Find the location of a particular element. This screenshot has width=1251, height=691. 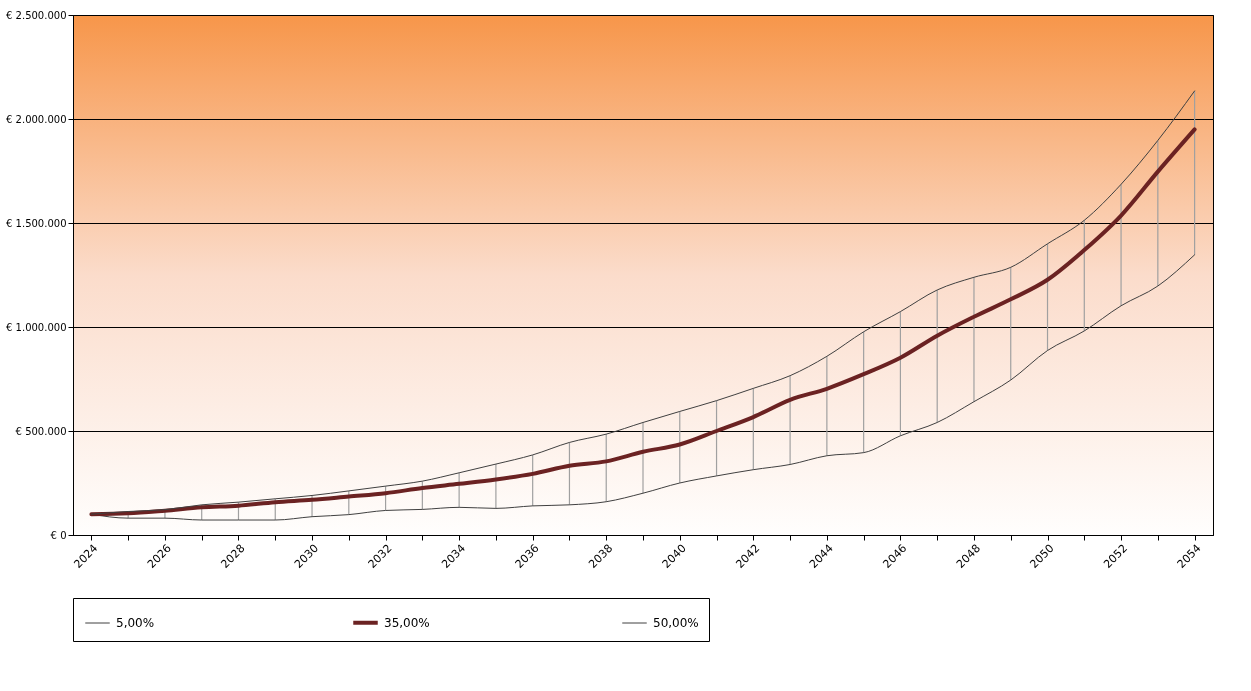

legend-label: 5,00% is located at coordinates (135, 623).